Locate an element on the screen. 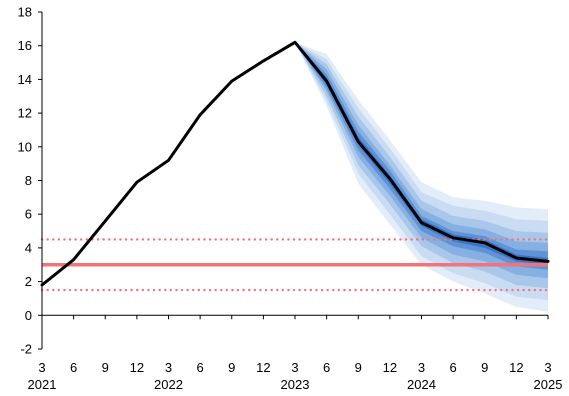  y-tick-label: 4 is located at coordinates (28, 247).